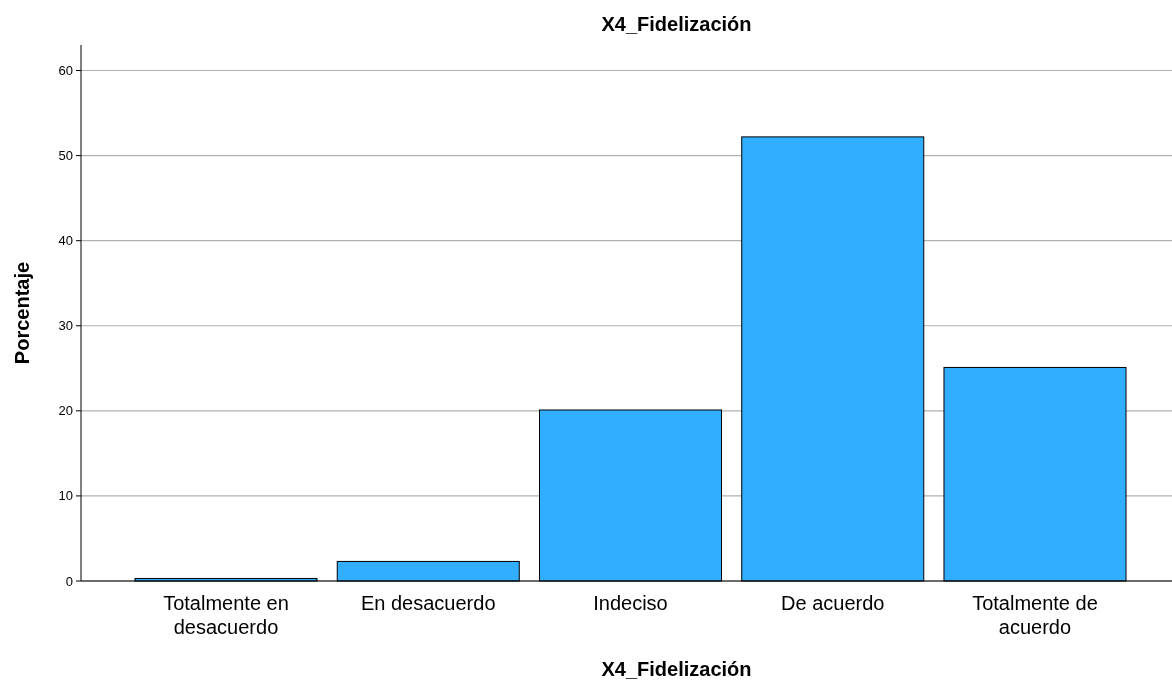 The height and width of the screenshot is (680, 1172). Describe the element at coordinates (22, 313) in the screenshot. I see `y-axis-title: Porcentaje` at that location.